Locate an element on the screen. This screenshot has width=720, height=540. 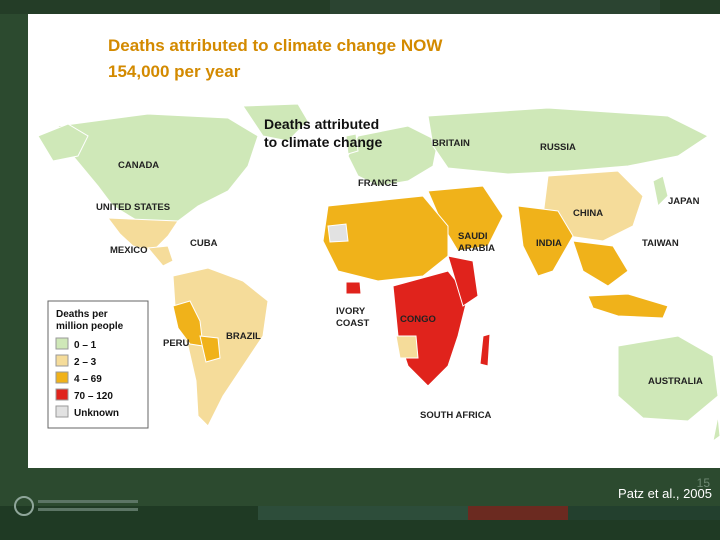
label-ivory-coast-1: IVORY is located at coordinates (351, 311).